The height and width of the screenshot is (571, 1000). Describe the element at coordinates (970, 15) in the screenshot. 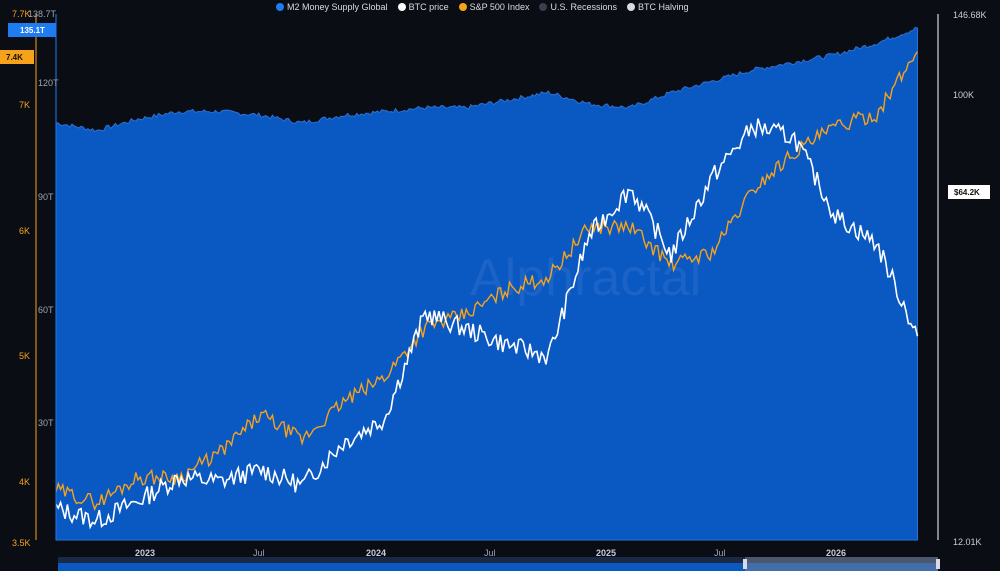

I see `btc-tick: 146.68K` at that location.